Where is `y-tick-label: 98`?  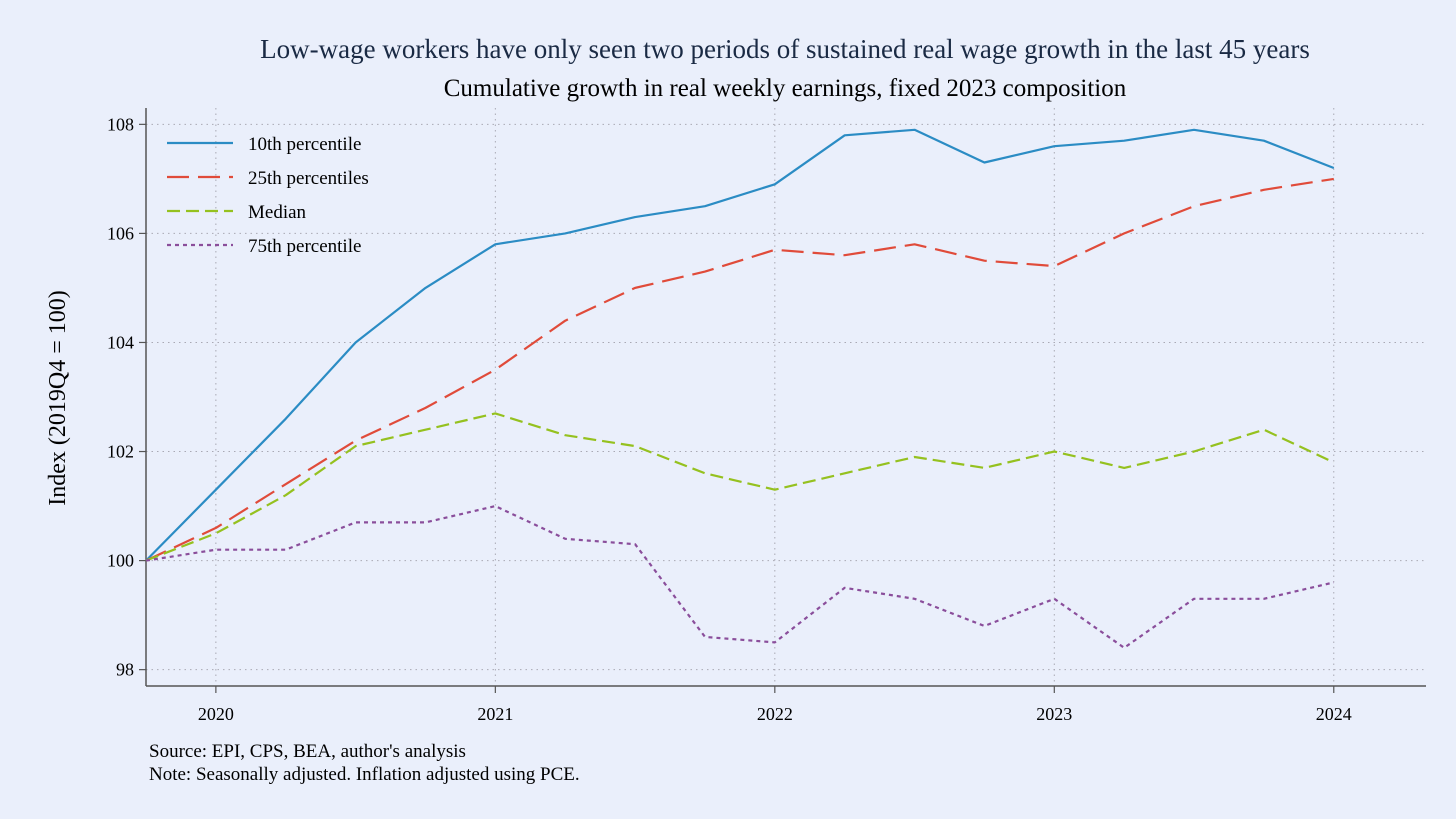 y-tick-label: 98 is located at coordinates (125, 670).